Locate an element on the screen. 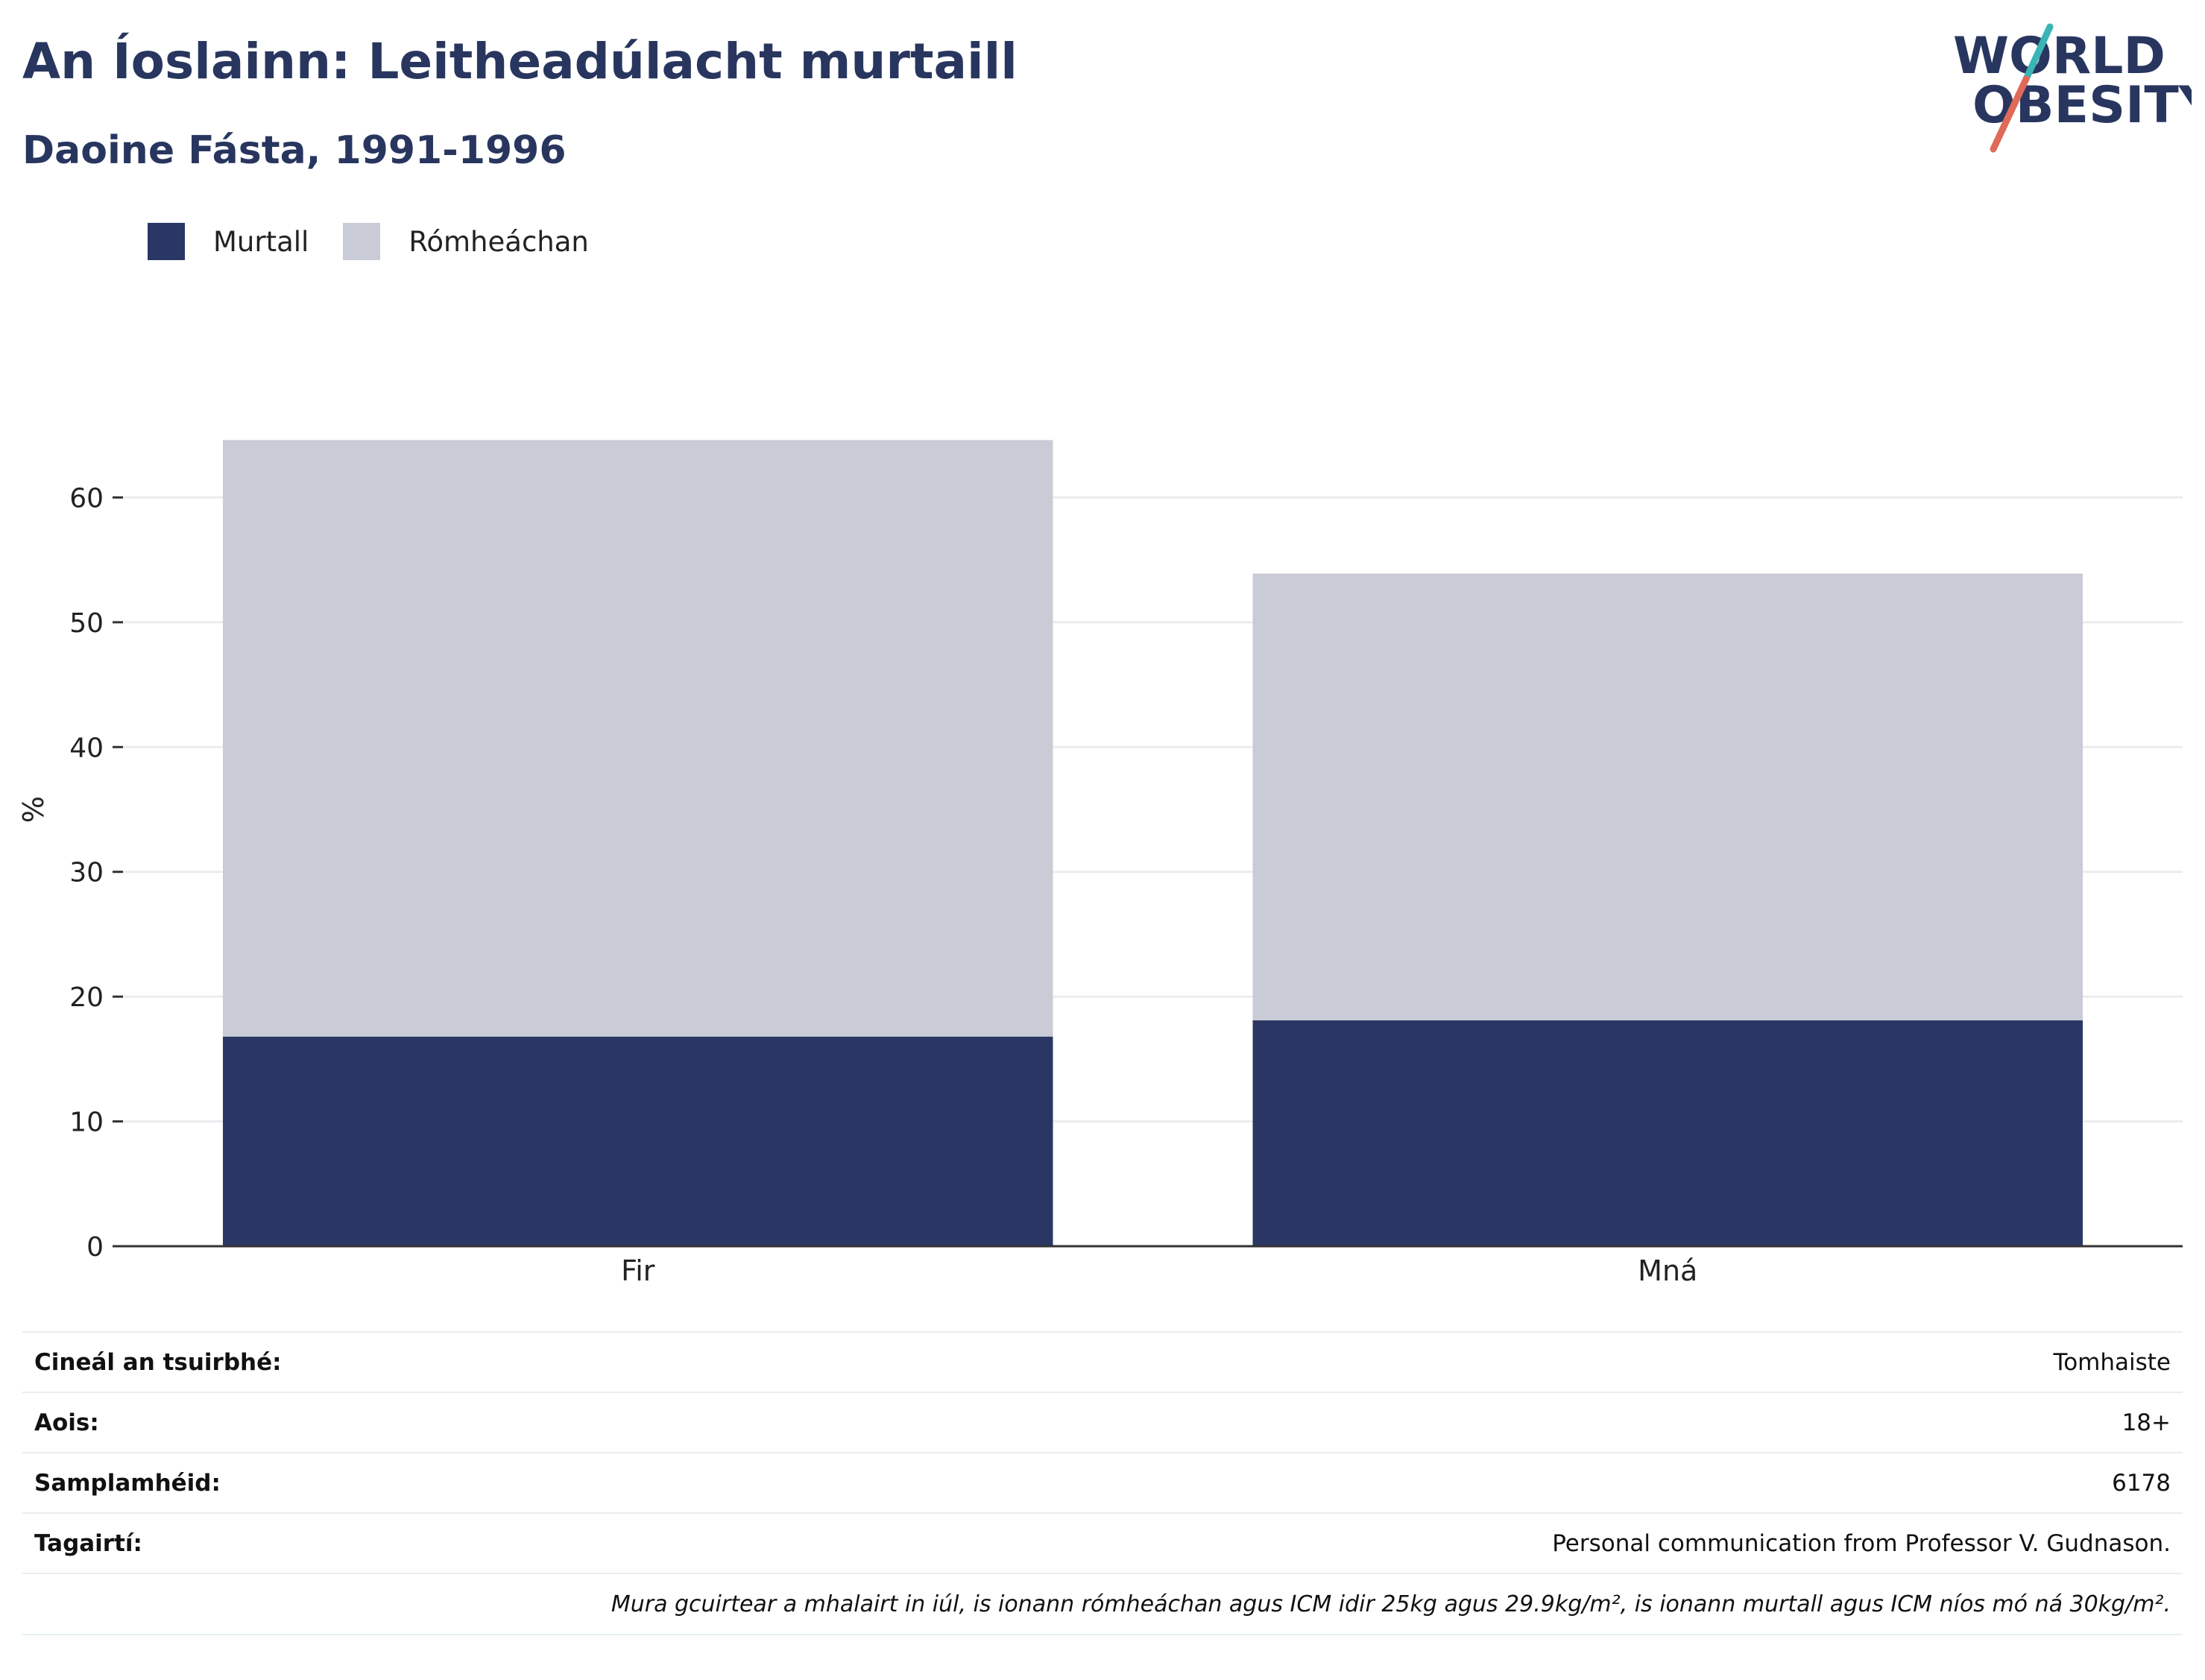  info-value: 18+ is located at coordinates (2146, 1422).